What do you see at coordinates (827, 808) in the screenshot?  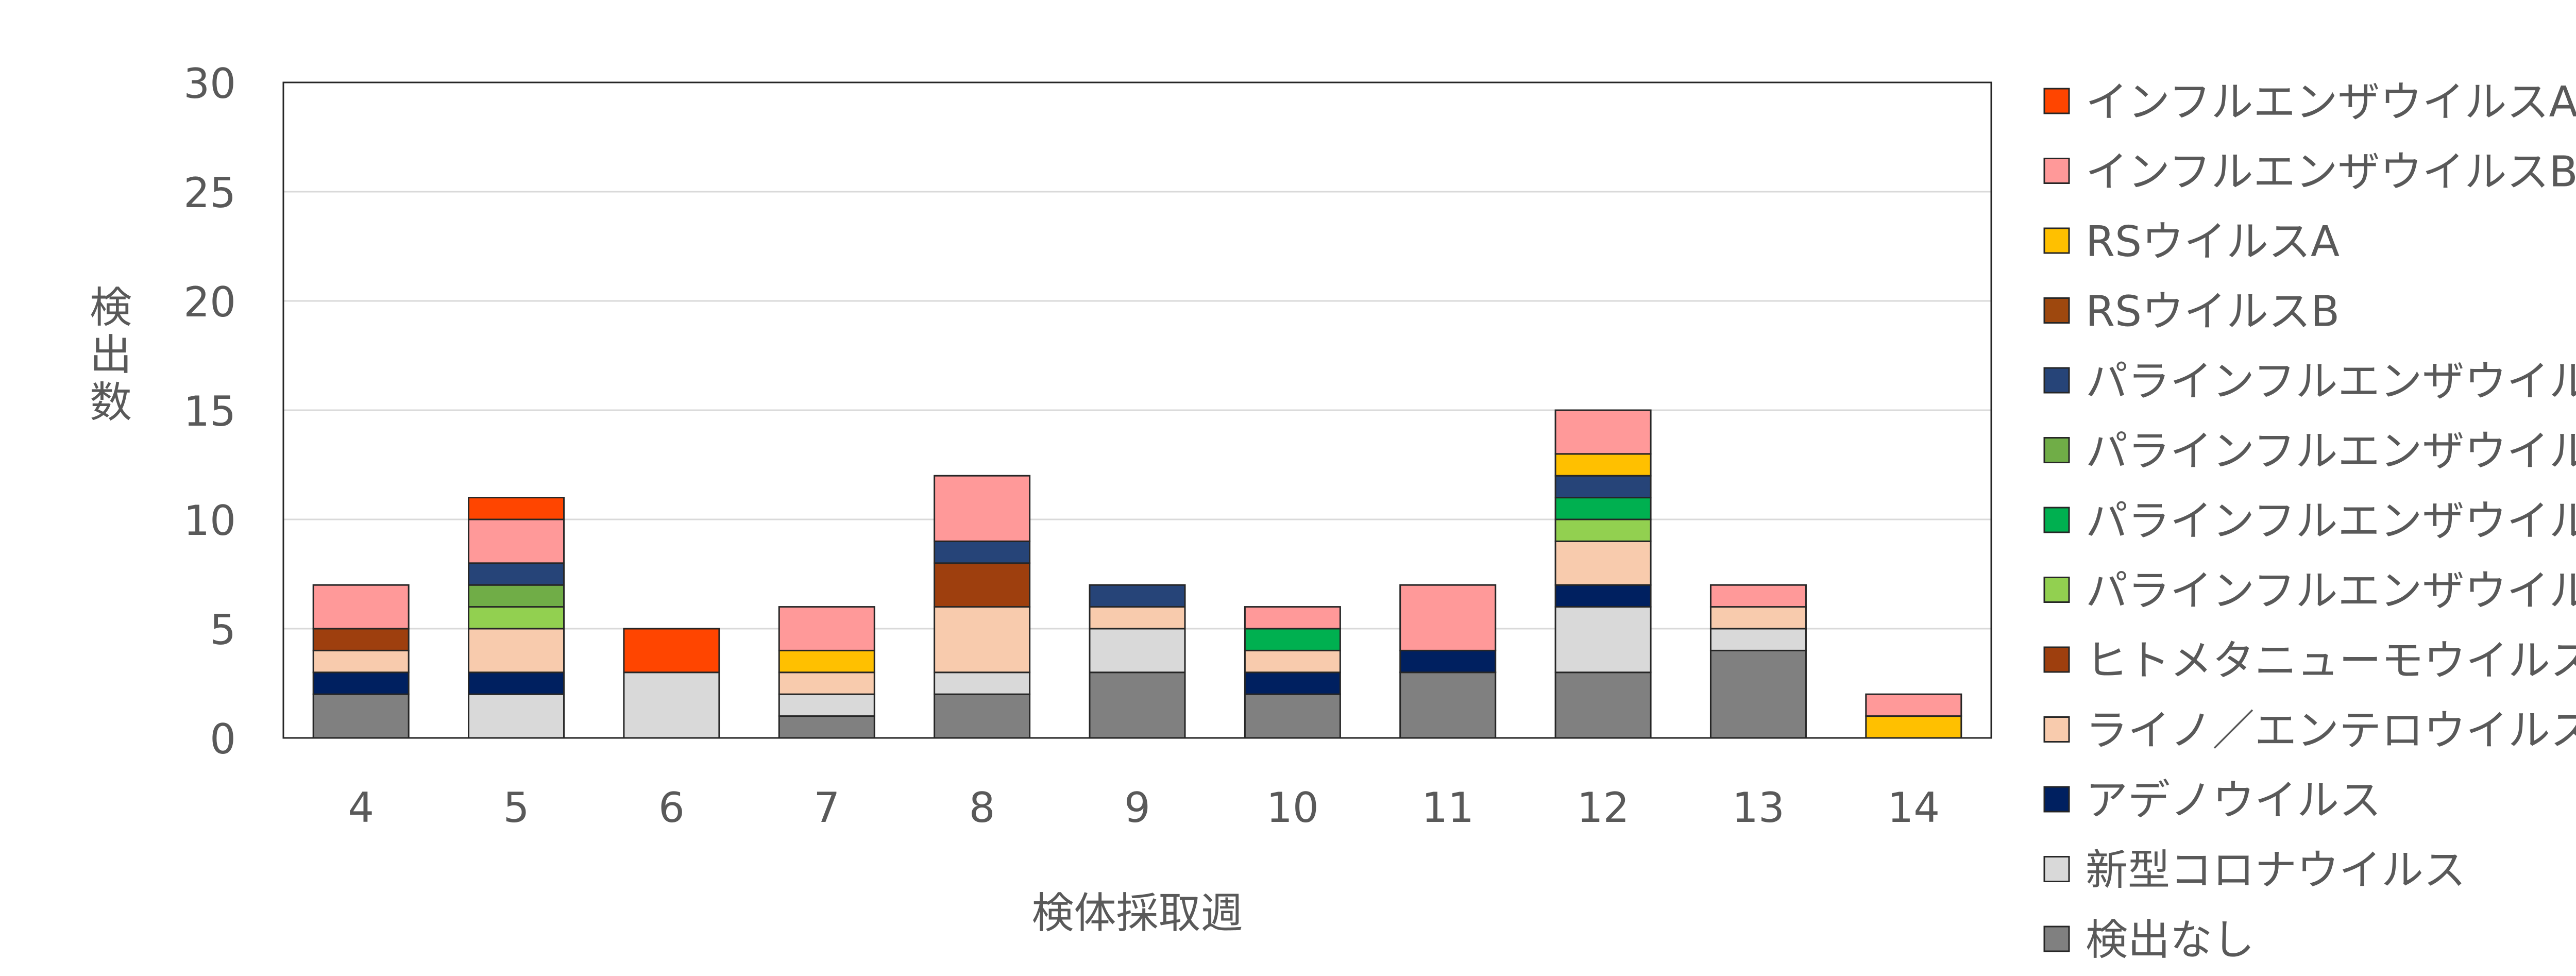 I see `x-tick-label: 7` at bounding box center [827, 808].